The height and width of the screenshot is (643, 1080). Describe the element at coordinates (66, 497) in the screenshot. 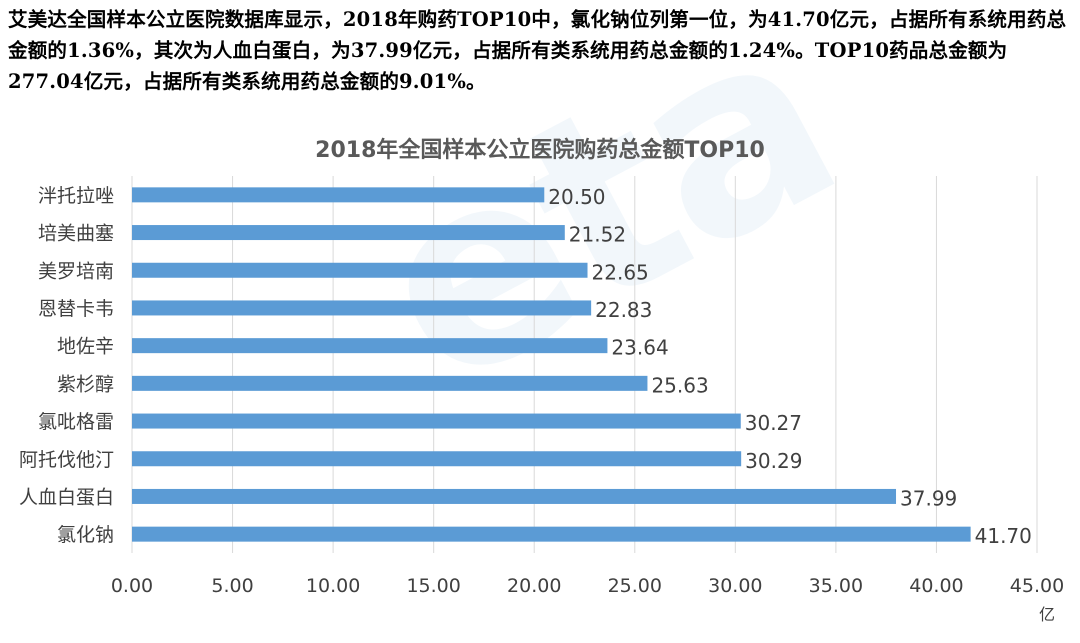

I see `category-label: 人血白蛋白` at that location.